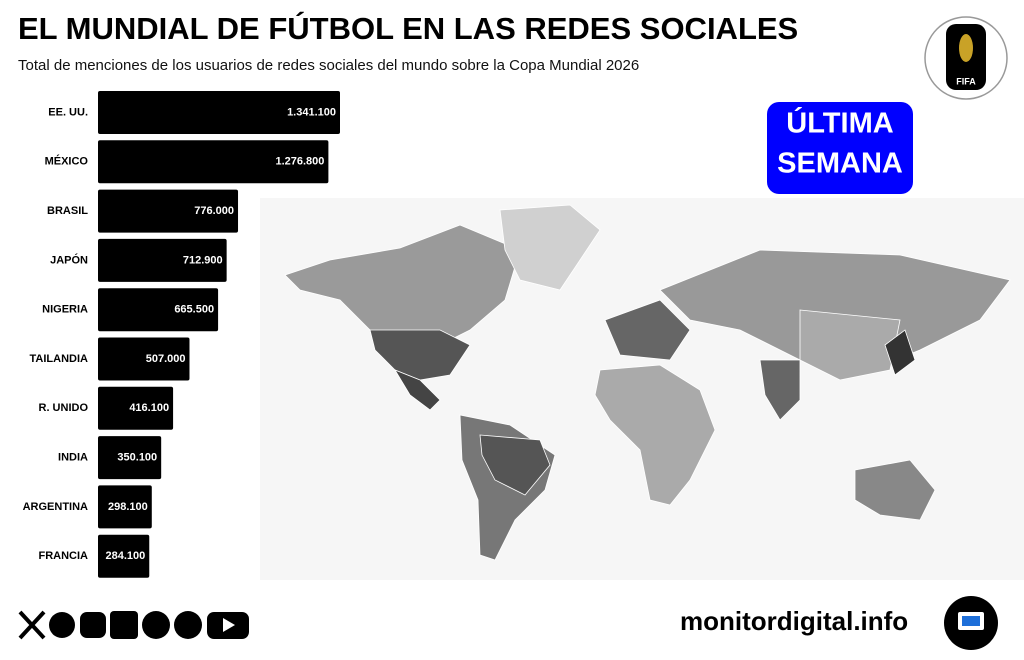 This screenshot has width=1024, height=660. What do you see at coordinates (311, 112) in the screenshot?
I see `value-label: 1.341.100` at bounding box center [311, 112].